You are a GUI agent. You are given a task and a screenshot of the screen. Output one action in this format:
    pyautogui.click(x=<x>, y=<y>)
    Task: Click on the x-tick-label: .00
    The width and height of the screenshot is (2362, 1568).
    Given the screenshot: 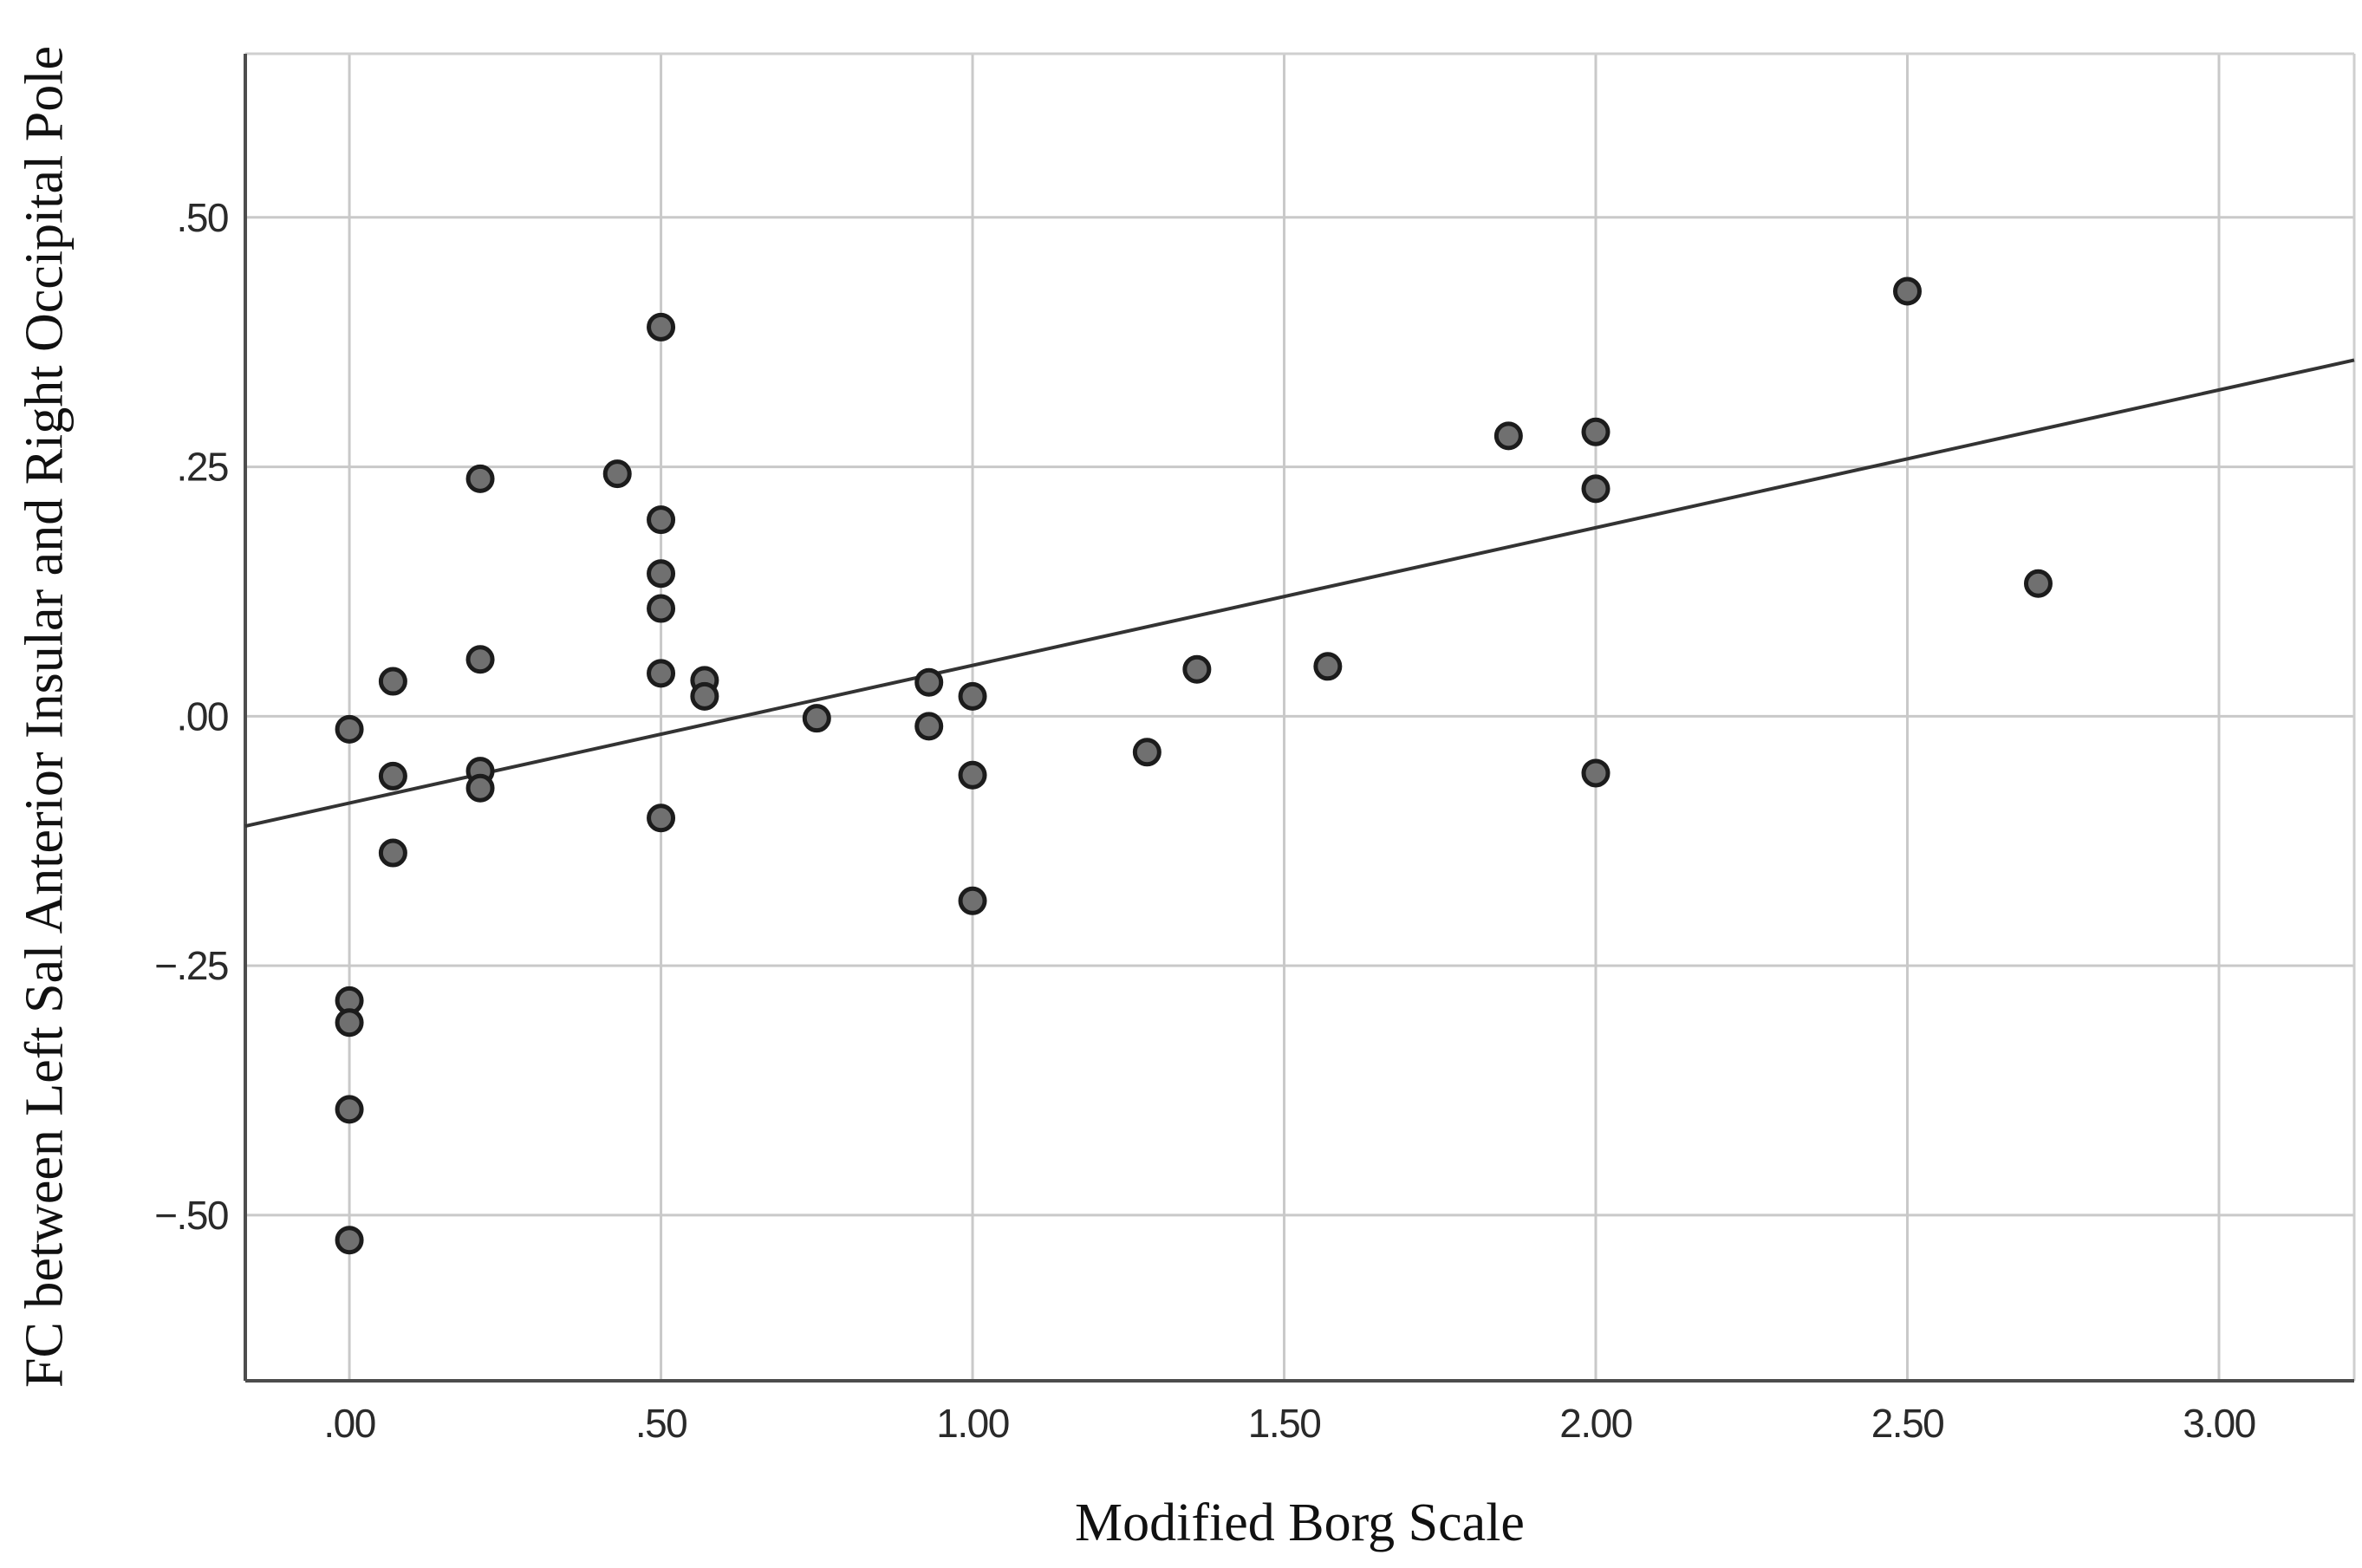 What is the action you would take?
    pyautogui.click(x=348, y=1423)
    